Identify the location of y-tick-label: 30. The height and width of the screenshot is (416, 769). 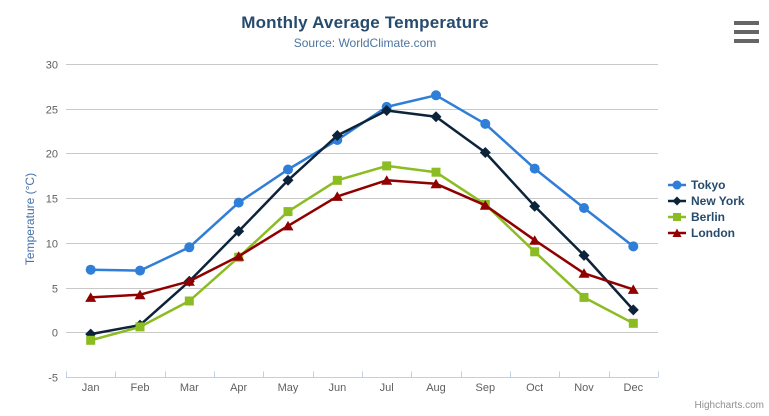
(52, 66).